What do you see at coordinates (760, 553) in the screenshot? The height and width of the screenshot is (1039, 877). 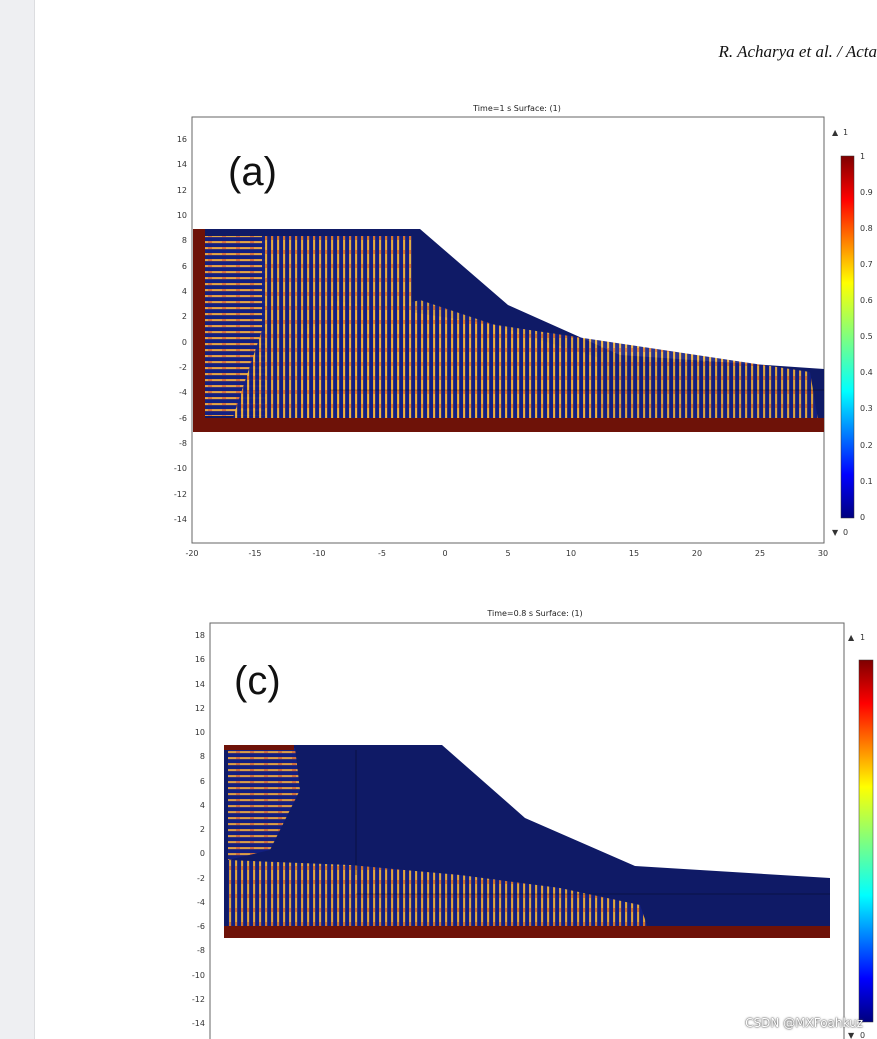 I see `x-tick-label: 25` at bounding box center [760, 553].